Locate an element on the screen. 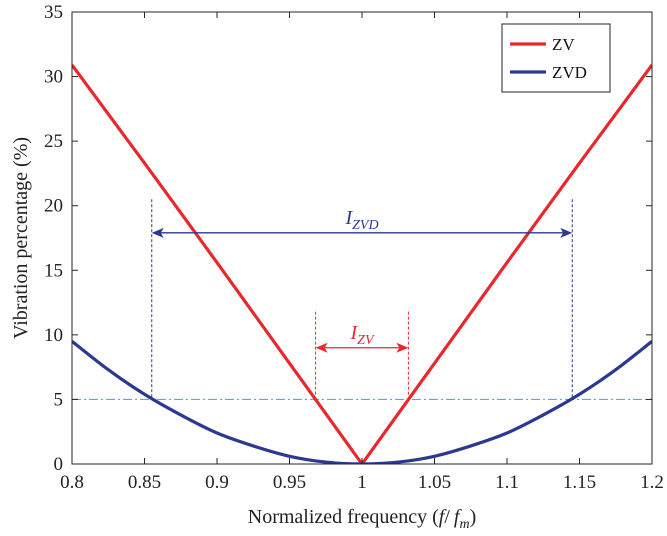  x-axis-title-close: ) is located at coordinates (473, 517).